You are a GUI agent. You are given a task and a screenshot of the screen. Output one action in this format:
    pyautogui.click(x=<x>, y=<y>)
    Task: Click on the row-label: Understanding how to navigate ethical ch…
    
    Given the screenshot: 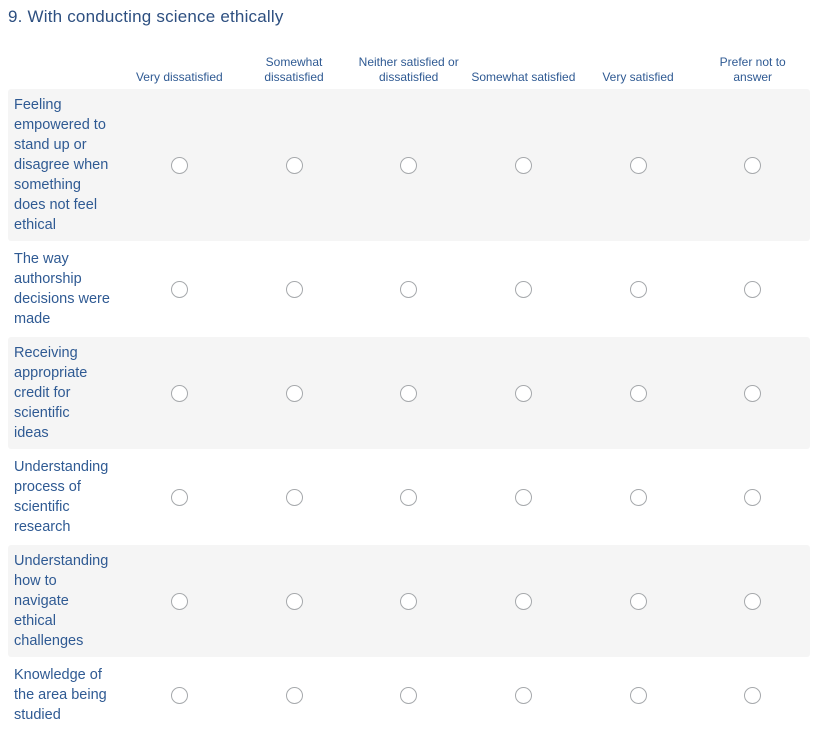 What is the action you would take?
    pyautogui.click(x=61, y=601)
    